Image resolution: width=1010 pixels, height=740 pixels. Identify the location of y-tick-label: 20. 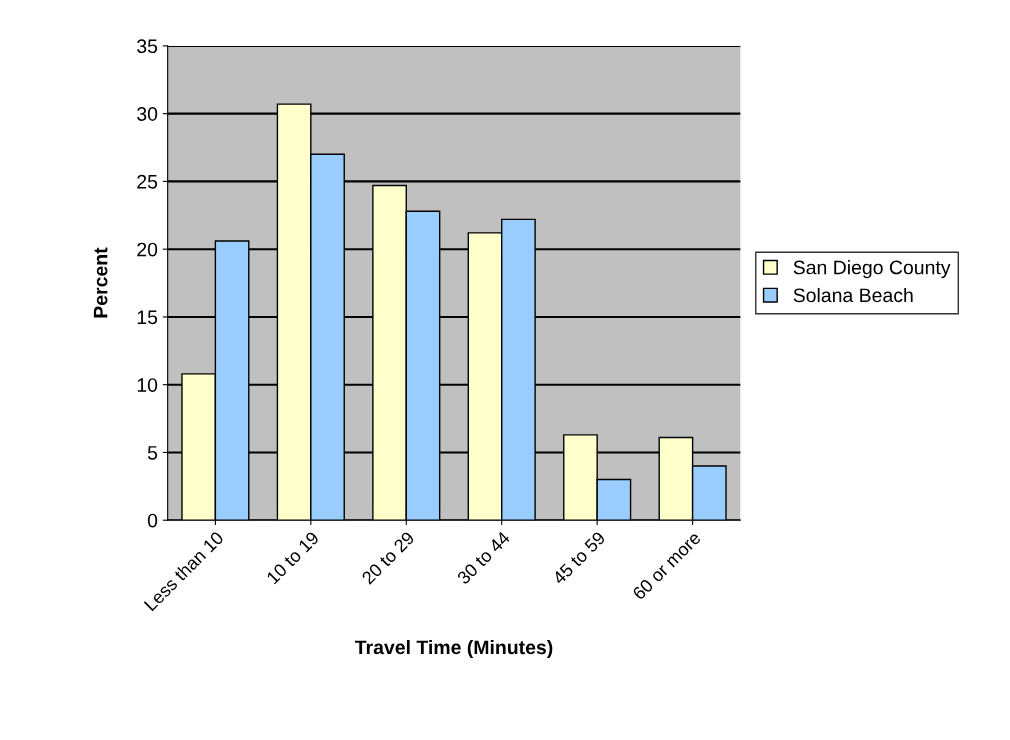
(147, 249).